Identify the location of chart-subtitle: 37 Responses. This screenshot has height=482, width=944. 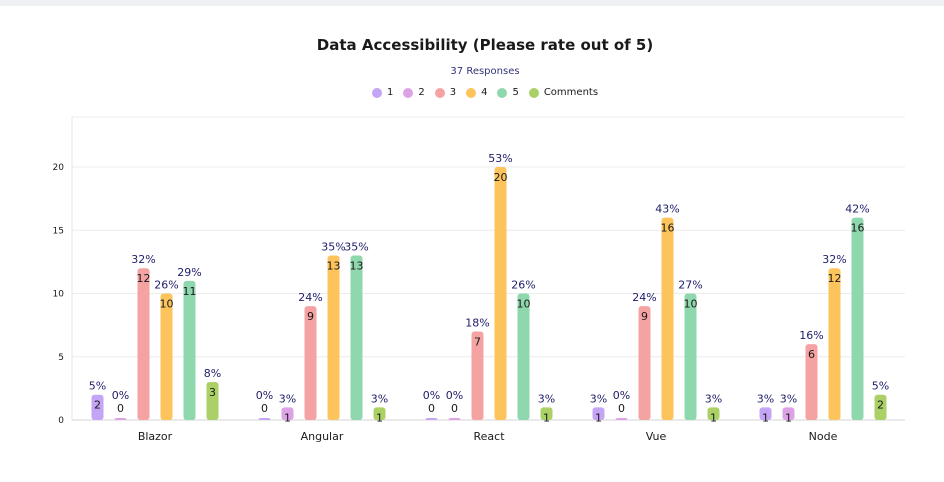
(485, 71).